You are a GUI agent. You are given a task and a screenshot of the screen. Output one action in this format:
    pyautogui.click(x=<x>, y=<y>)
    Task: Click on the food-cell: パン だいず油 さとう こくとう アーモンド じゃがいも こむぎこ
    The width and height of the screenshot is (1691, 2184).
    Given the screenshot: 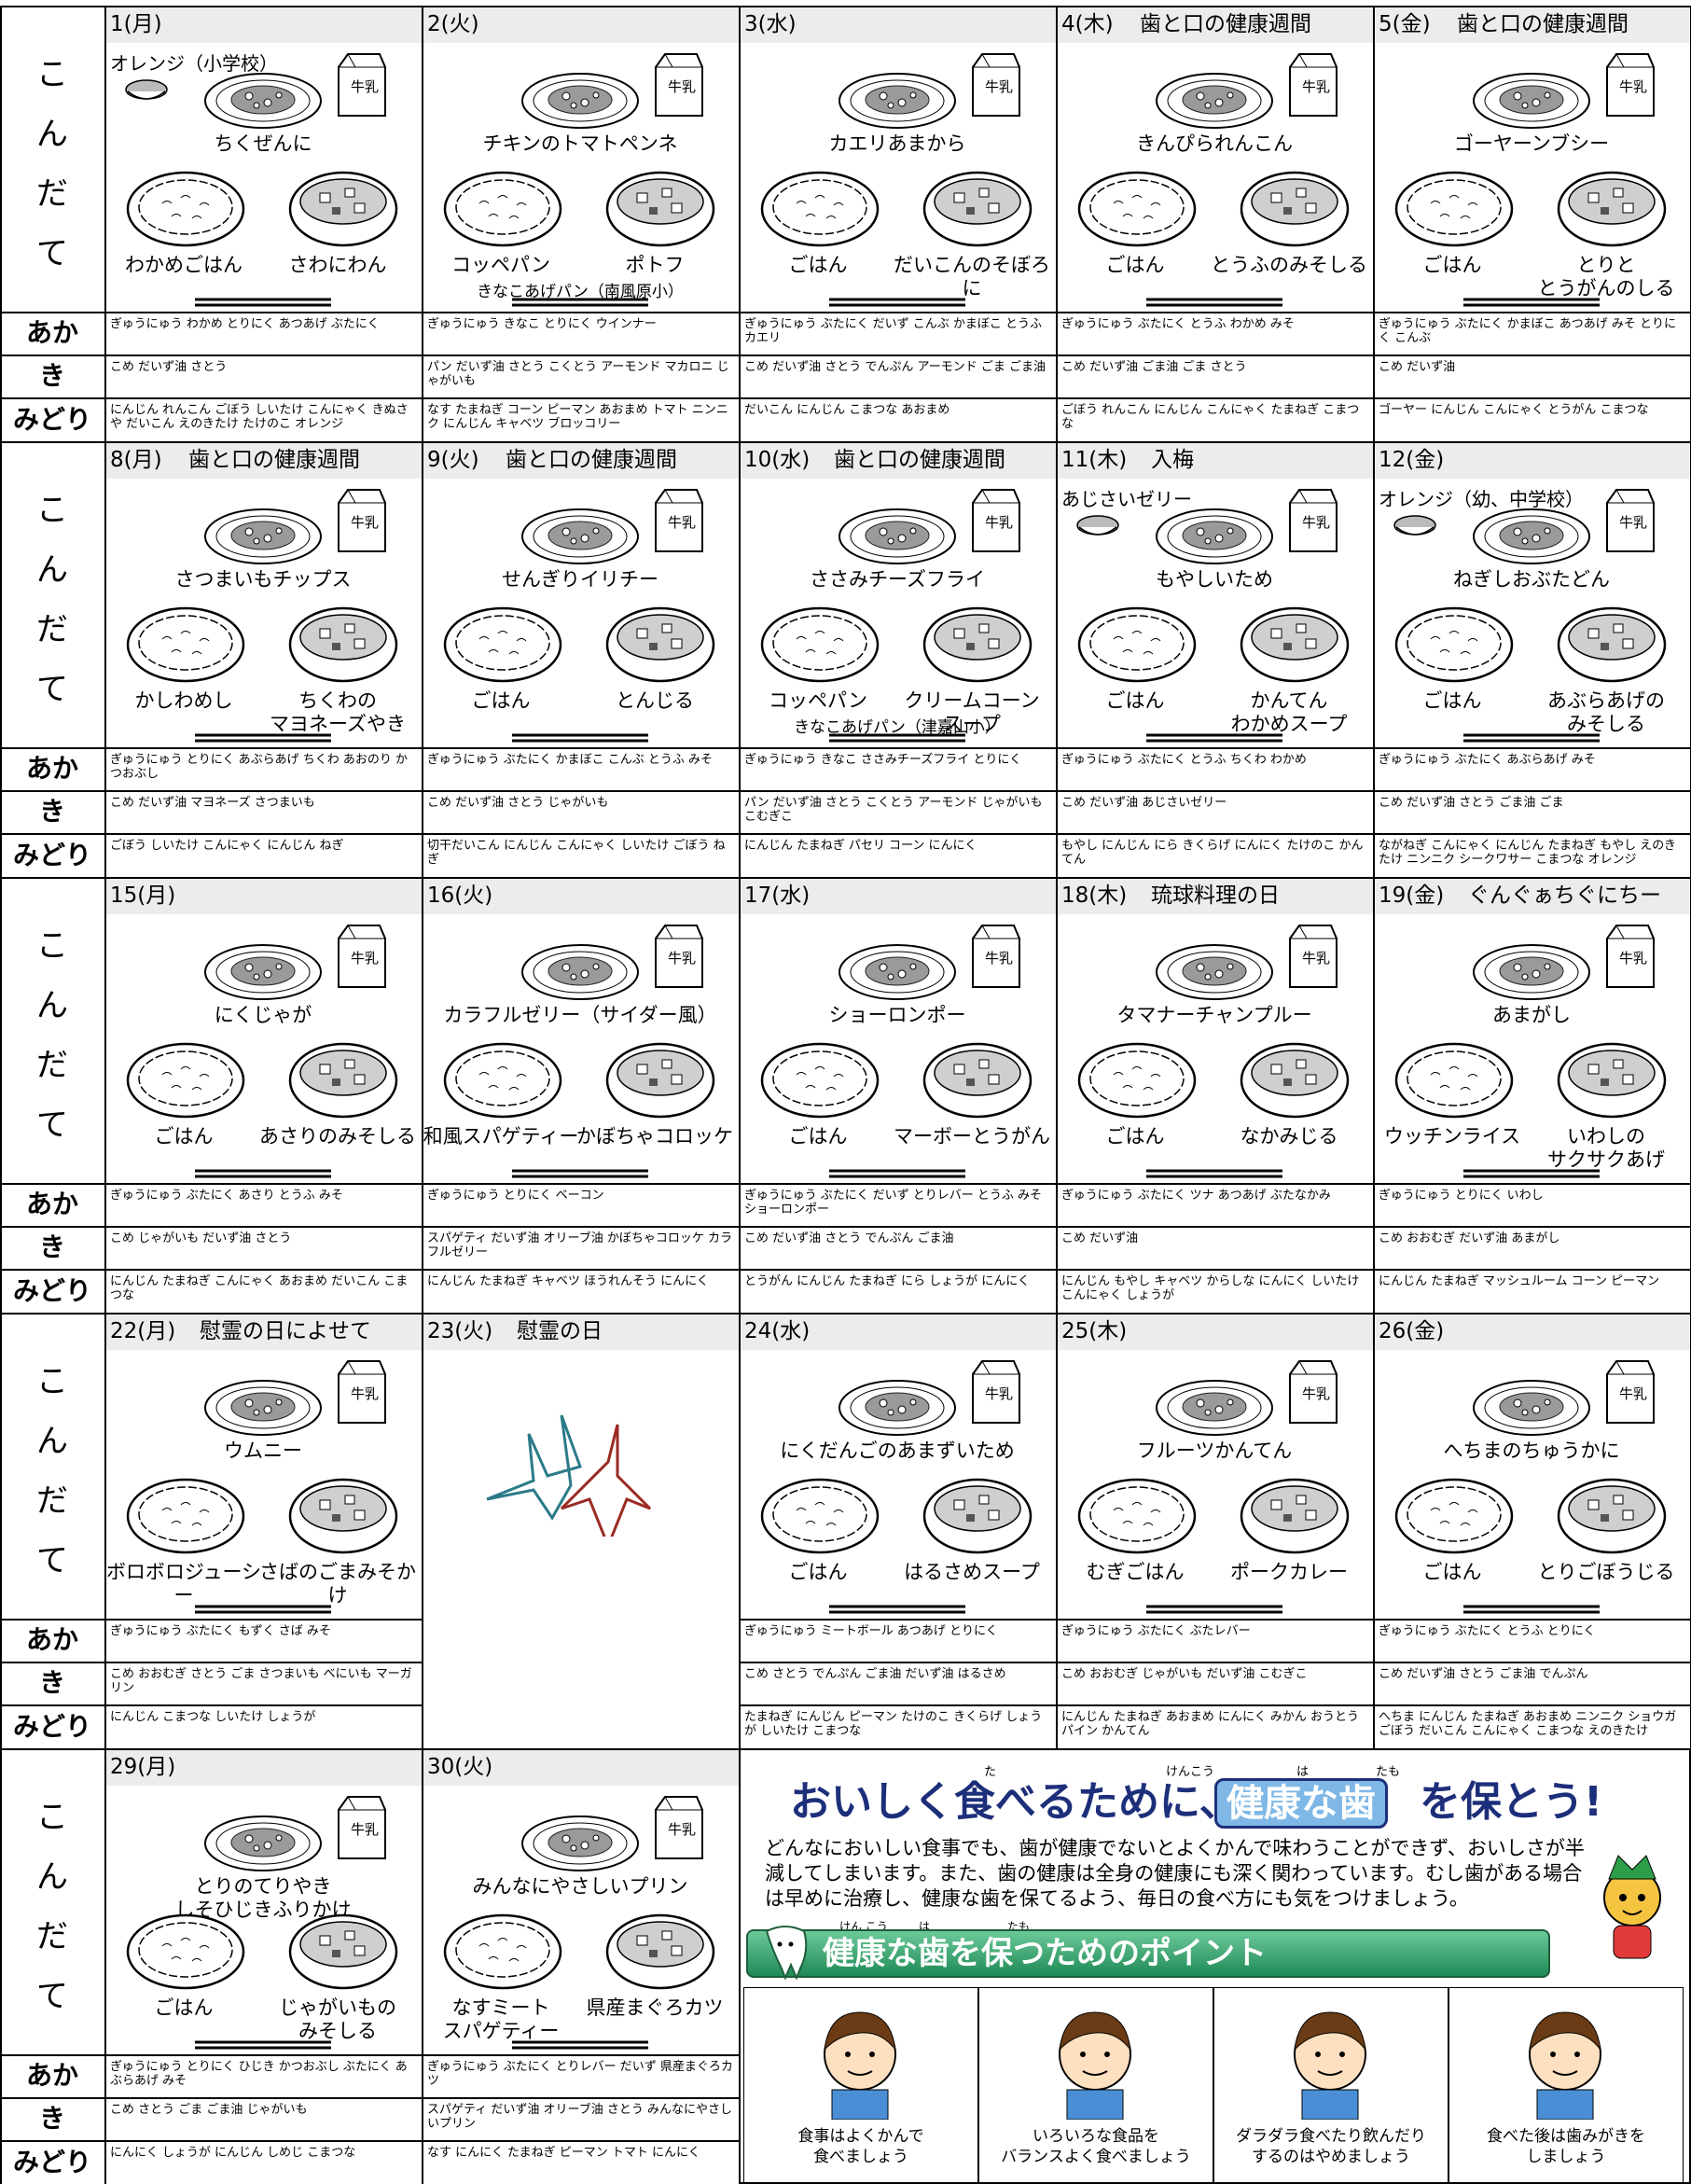 What is the action you would take?
    pyautogui.click(x=898, y=812)
    